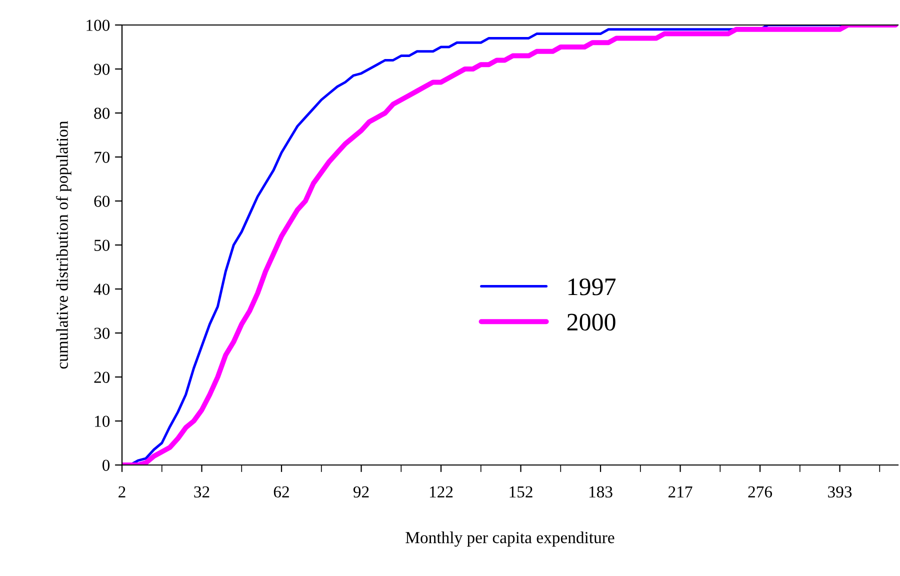 Image resolution: width=900 pixels, height=576 pixels. What do you see at coordinates (592, 287) in the screenshot?
I see `legend-label: 1997` at bounding box center [592, 287].